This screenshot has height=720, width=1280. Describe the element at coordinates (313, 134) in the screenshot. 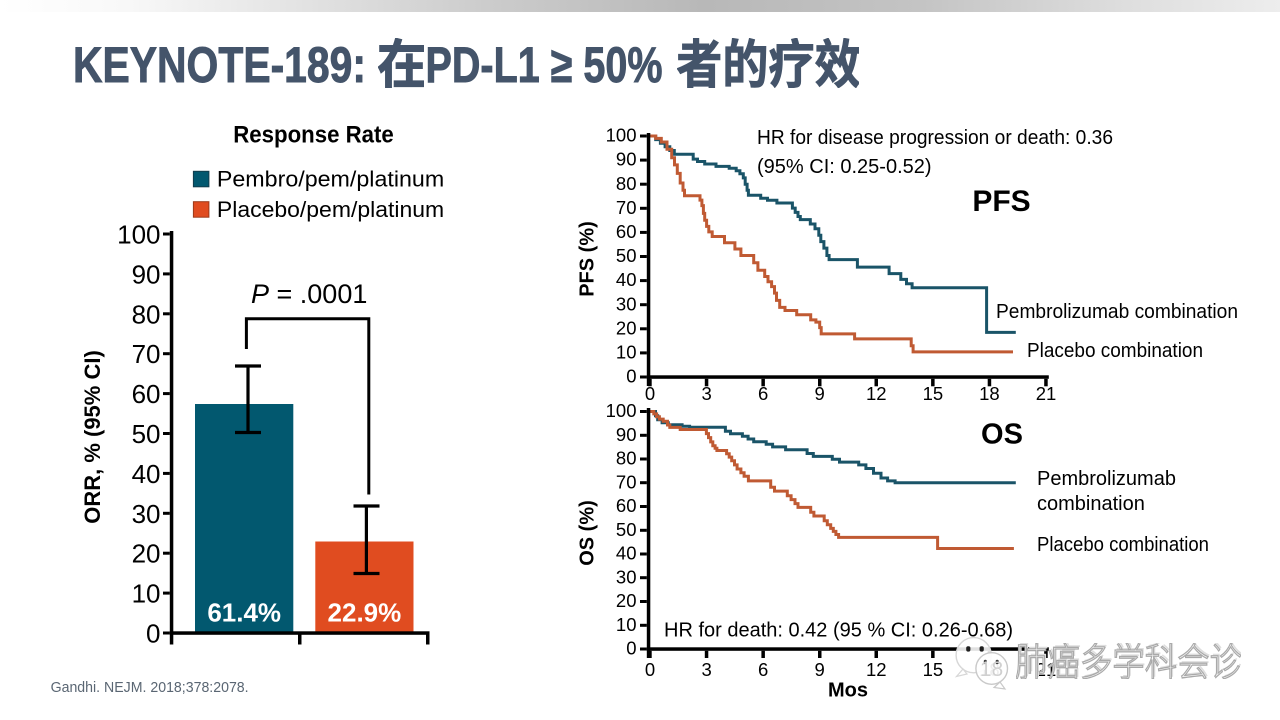

I see `svg-text: Response Rate` at that location.